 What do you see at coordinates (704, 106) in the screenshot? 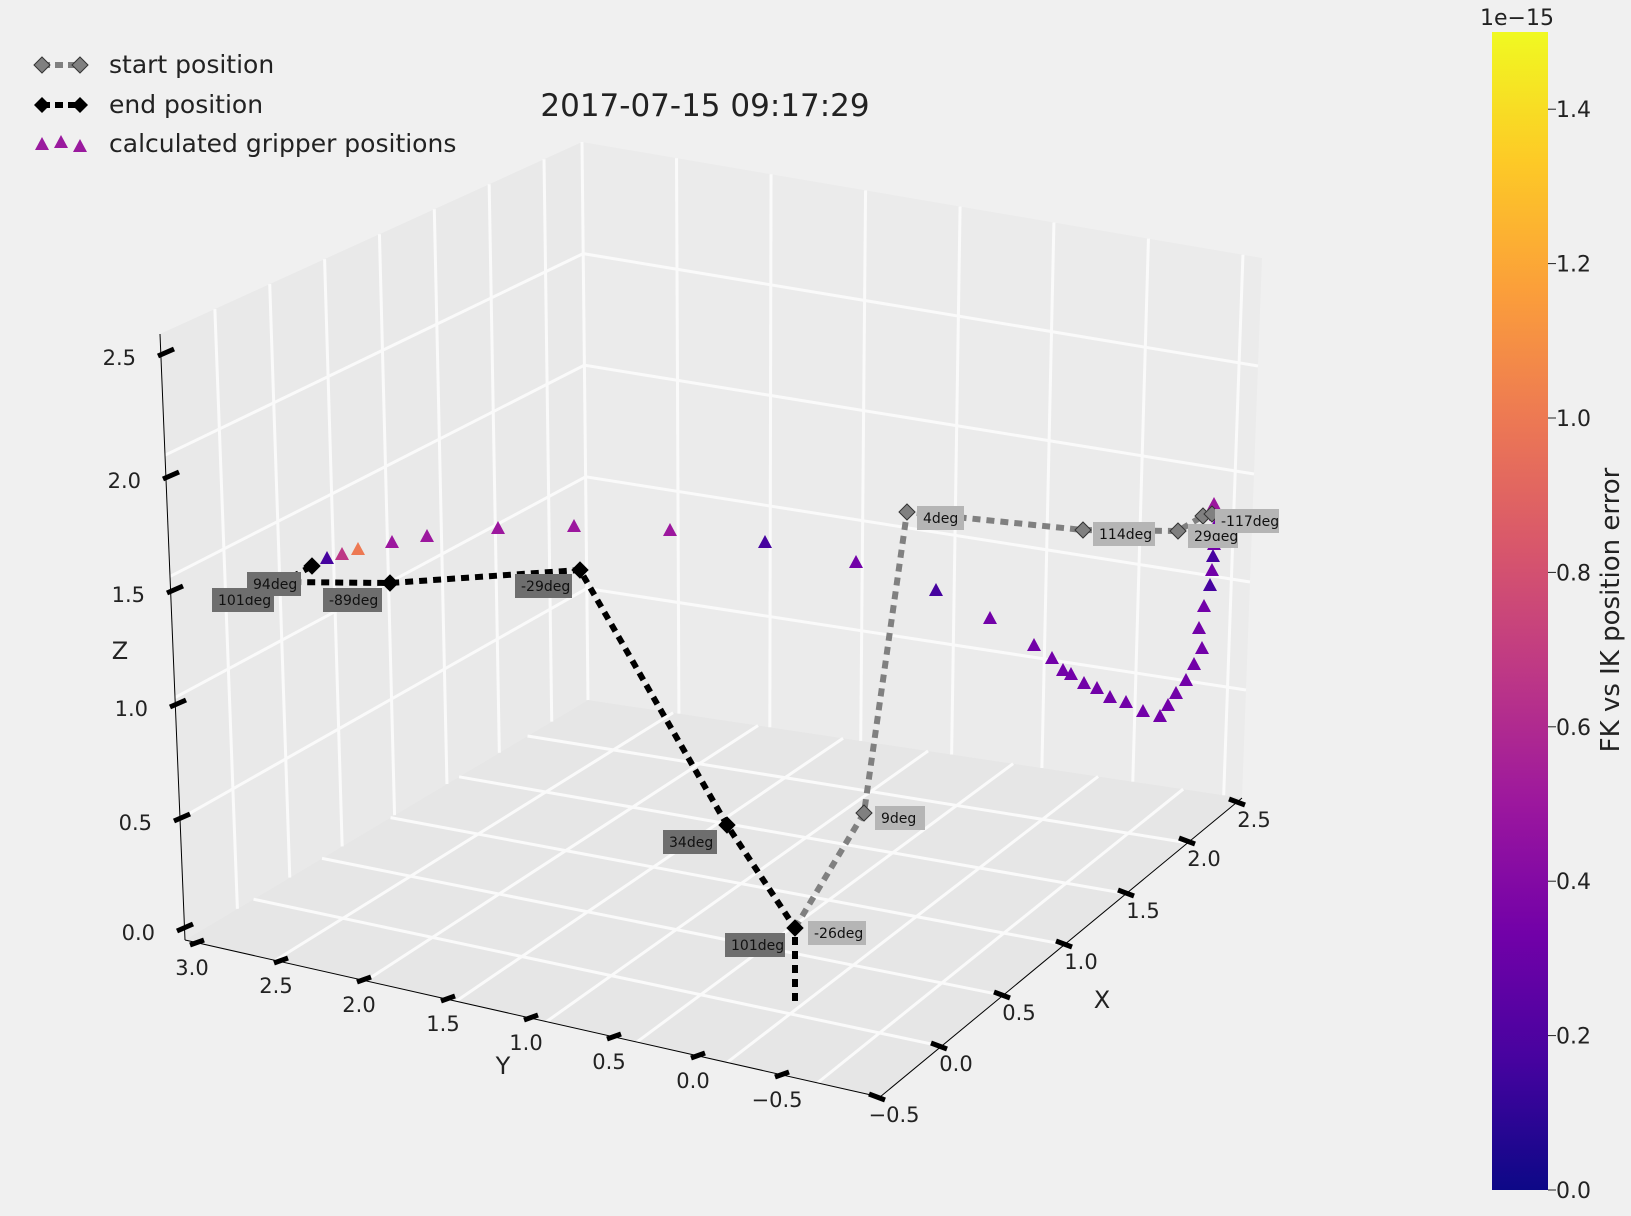
I see `chart-title: 2017-07-15 09:17:29` at bounding box center [704, 106].